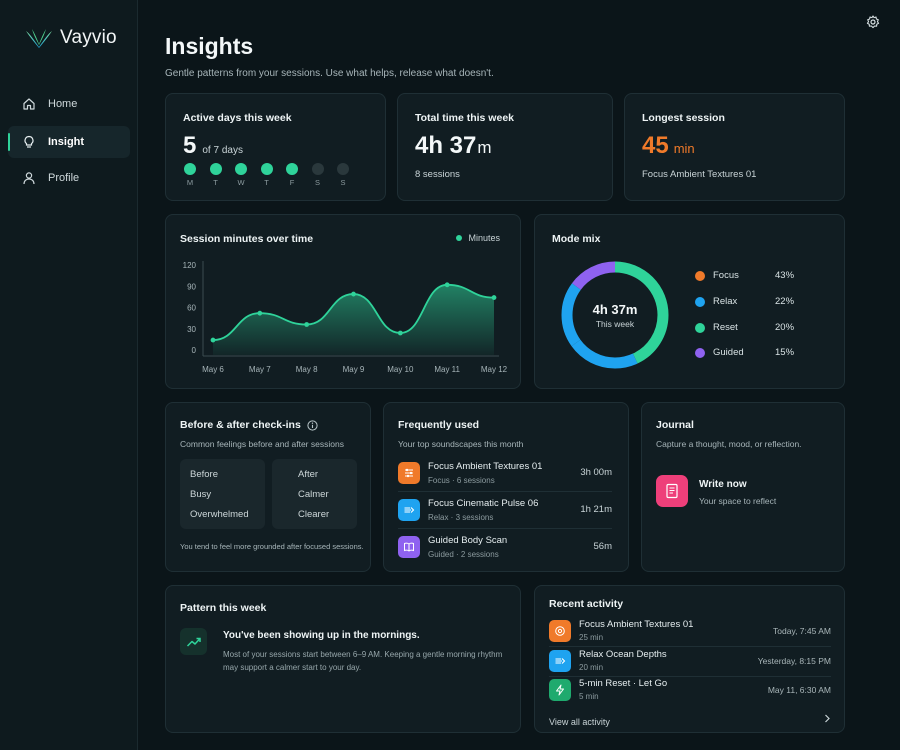 Image resolution: width=900 pixels, height=750 pixels. I want to click on card-subtitle: Capture a thought, mood, or reflection., so click(729, 444).